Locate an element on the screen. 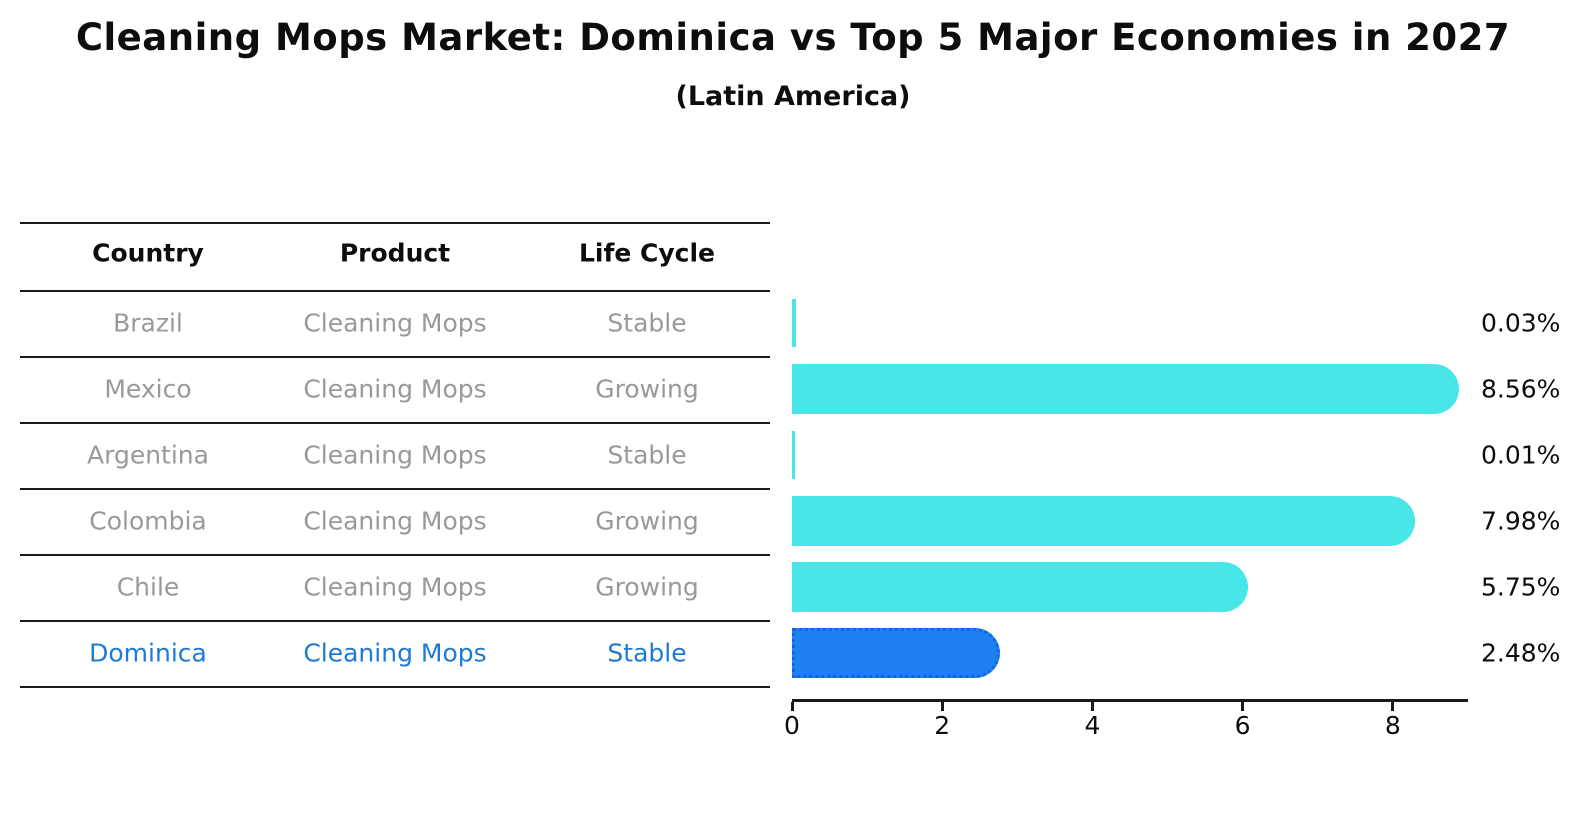 The width and height of the screenshot is (1586, 823). x-axis-tick-label: 2 is located at coordinates (942, 725).